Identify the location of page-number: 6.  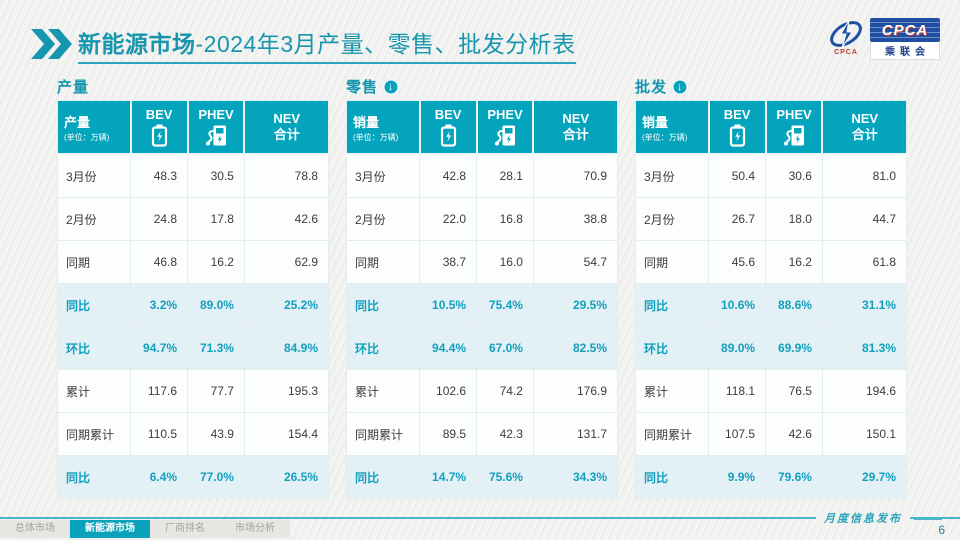
(941, 530).